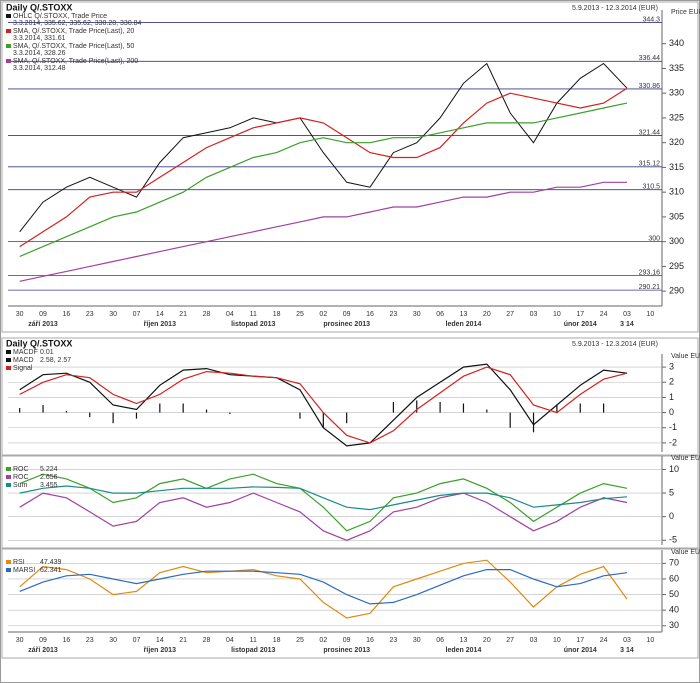 This screenshot has height=683, width=700. I want to click on level-label: 321.44, so click(650, 132).